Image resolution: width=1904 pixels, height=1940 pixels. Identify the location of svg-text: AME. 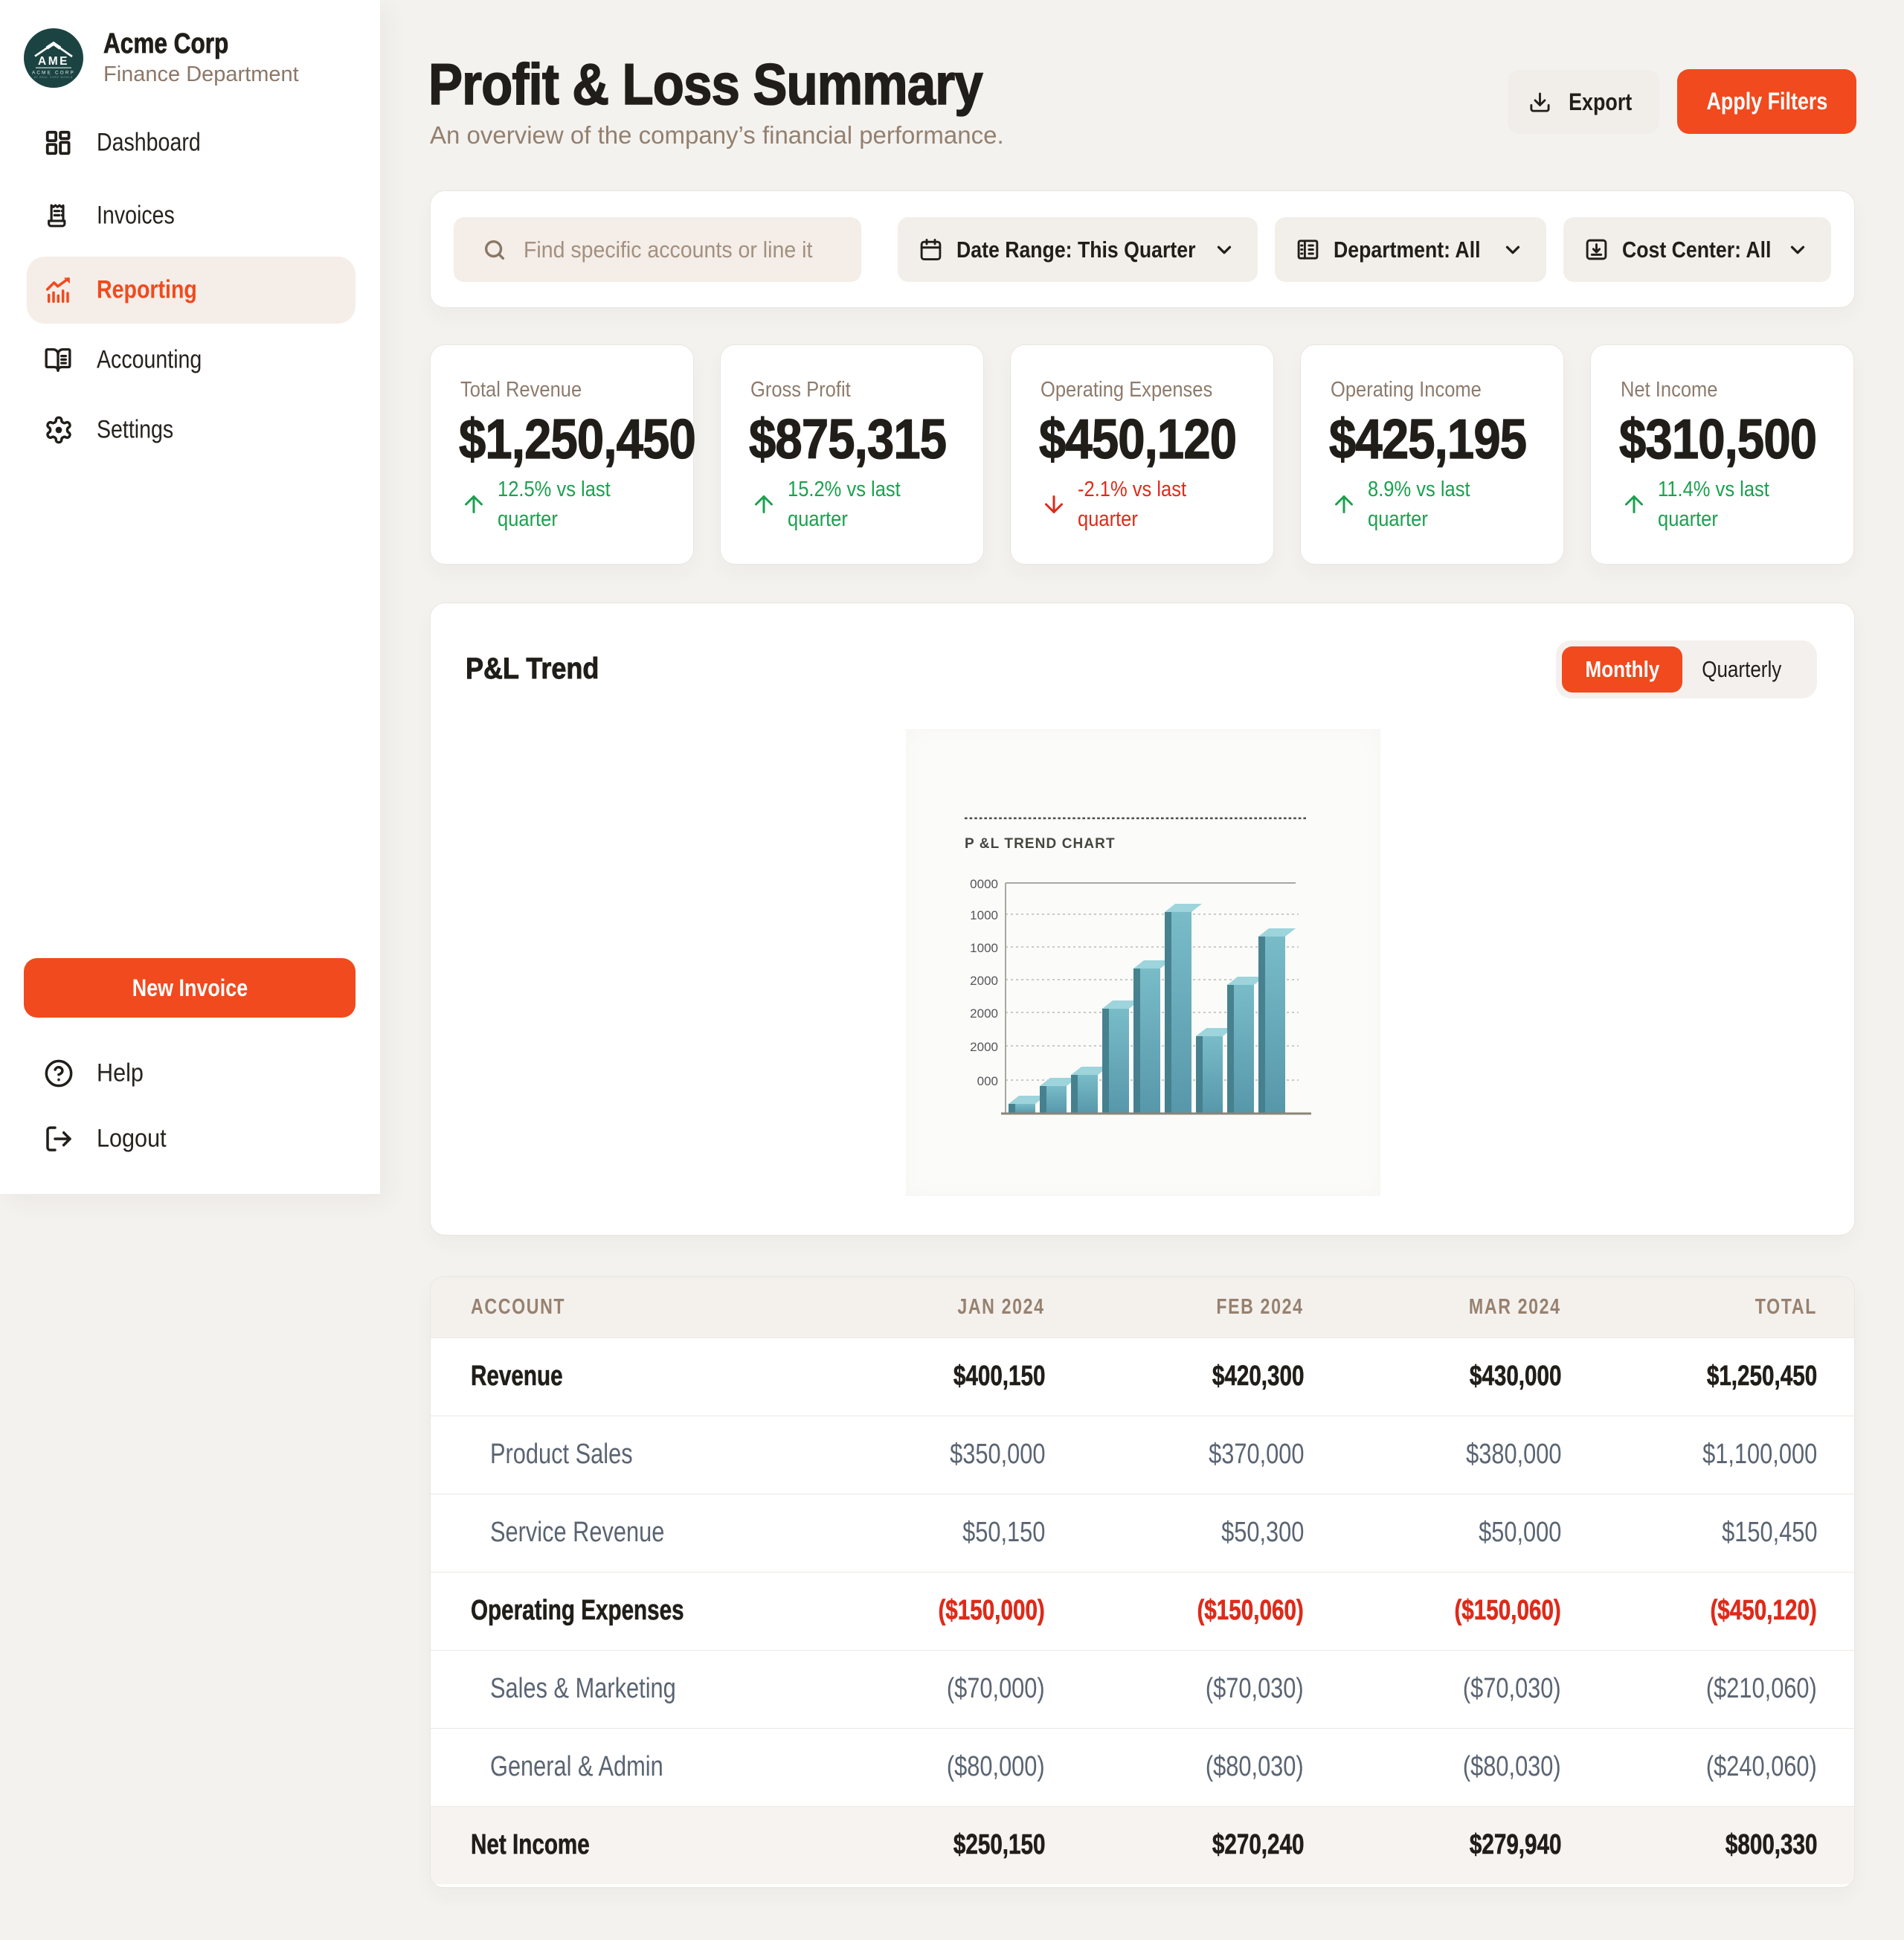
(53, 62).